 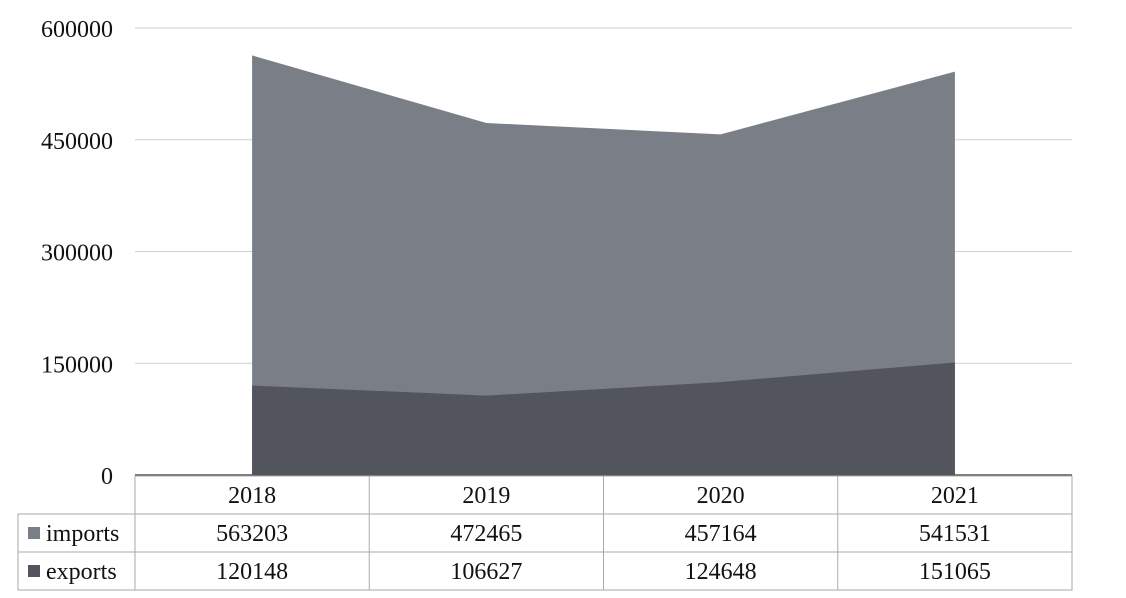 I want to click on y-tick-label: 600000, so click(x=77, y=30).